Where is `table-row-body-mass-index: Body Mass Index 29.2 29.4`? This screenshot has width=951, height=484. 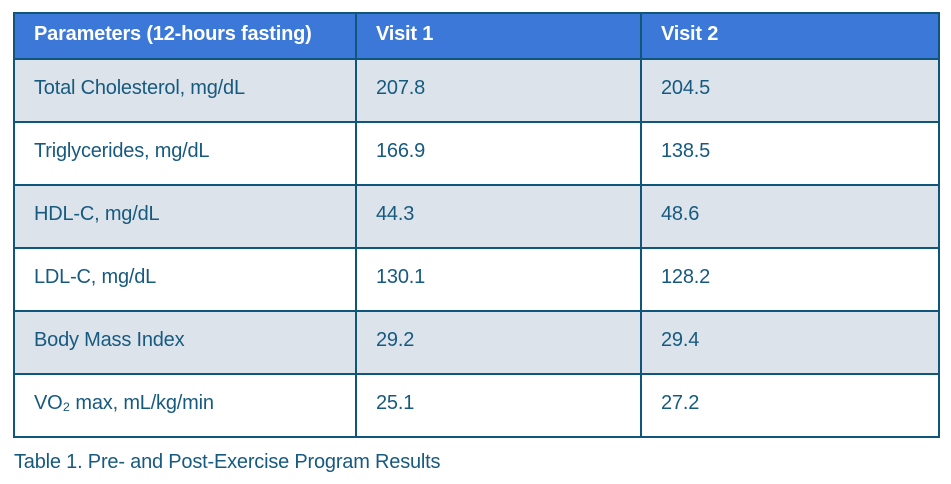 table-row-body-mass-index: Body Mass Index 29.2 29.4 is located at coordinates (476, 342).